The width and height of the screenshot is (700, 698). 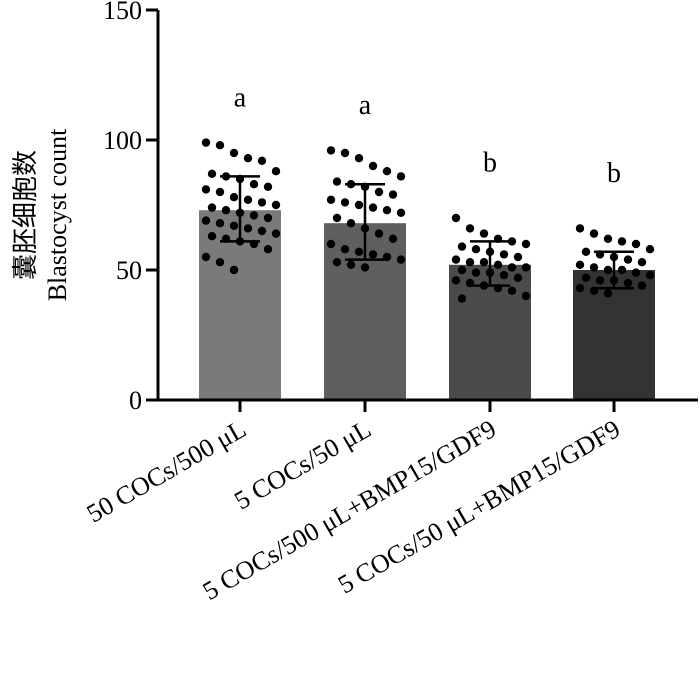 What do you see at coordinates (122, 12) in the screenshot?
I see `y-tick-label-150: 150` at bounding box center [122, 12].